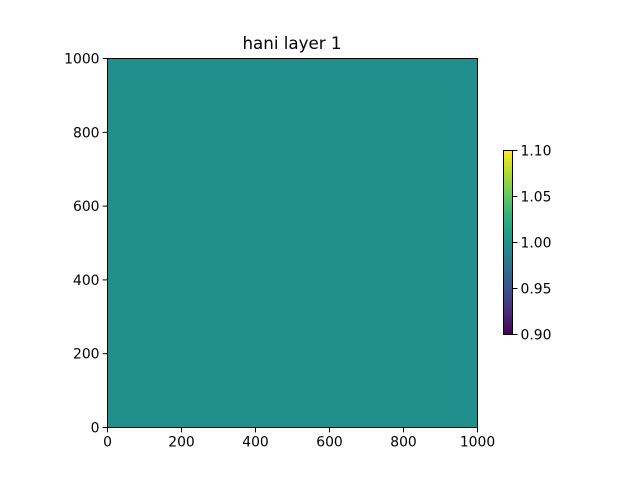 Image resolution: width=640 pixels, height=480 pixels. What do you see at coordinates (291, 43) in the screenshot?
I see `chart-title: hani layer 1` at bounding box center [291, 43].